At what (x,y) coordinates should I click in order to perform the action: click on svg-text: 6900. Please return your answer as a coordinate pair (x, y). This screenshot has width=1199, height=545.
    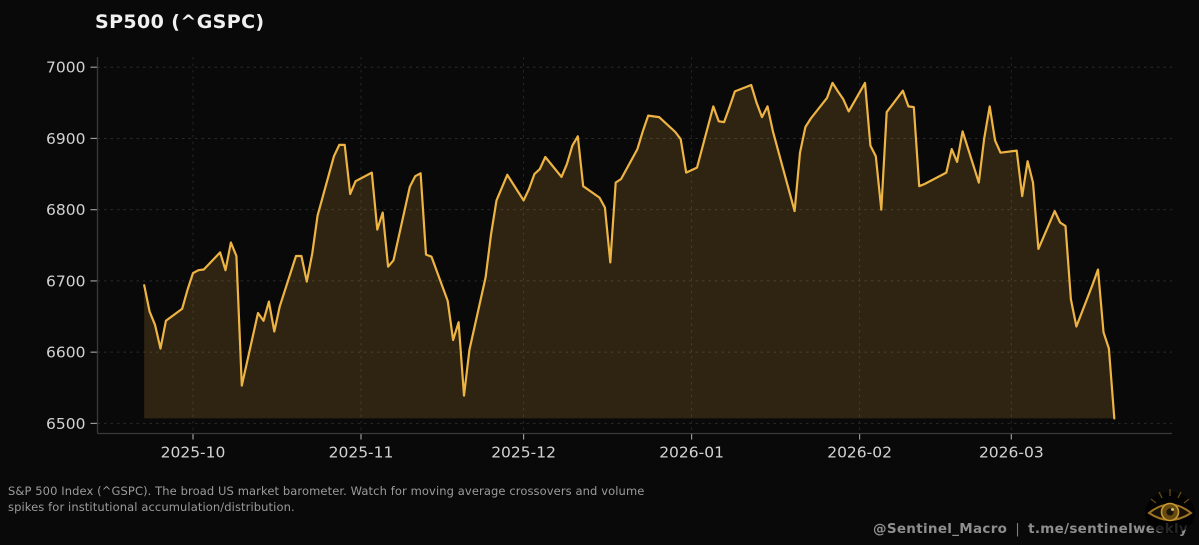
    Looking at the image, I should click on (65, 139).